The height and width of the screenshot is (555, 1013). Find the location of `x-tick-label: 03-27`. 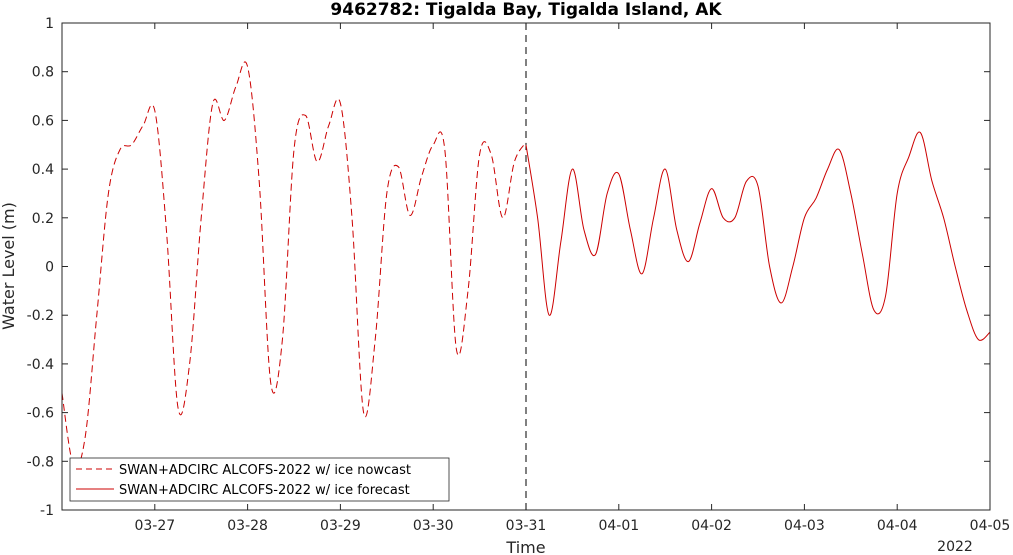

x-tick-label: 03-27 is located at coordinates (154, 526).